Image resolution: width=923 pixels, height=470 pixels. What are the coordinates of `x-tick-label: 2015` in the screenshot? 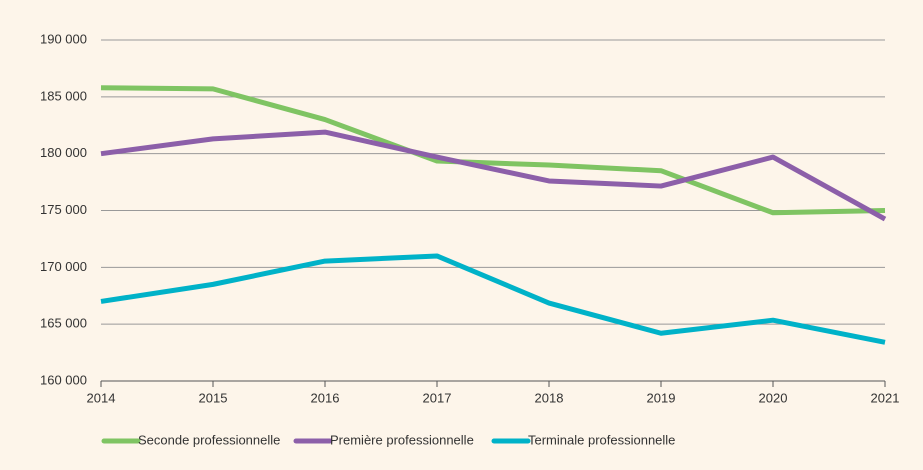 It's located at (213, 397).